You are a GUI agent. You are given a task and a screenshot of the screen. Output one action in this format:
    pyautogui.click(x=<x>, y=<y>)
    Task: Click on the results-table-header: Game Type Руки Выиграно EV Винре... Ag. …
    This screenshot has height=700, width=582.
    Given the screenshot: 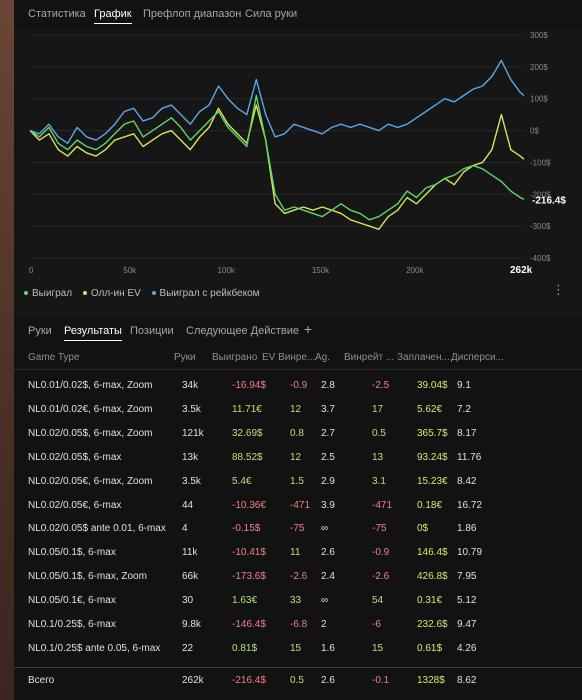 What is the action you would take?
    pyautogui.click(x=298, y=358)
    